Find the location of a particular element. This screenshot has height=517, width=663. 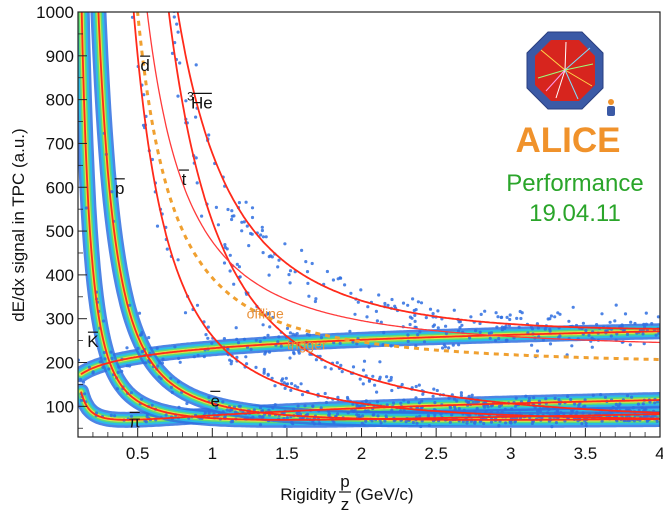

x-tick-label-2: 2 is located at coordinates (361, 453).